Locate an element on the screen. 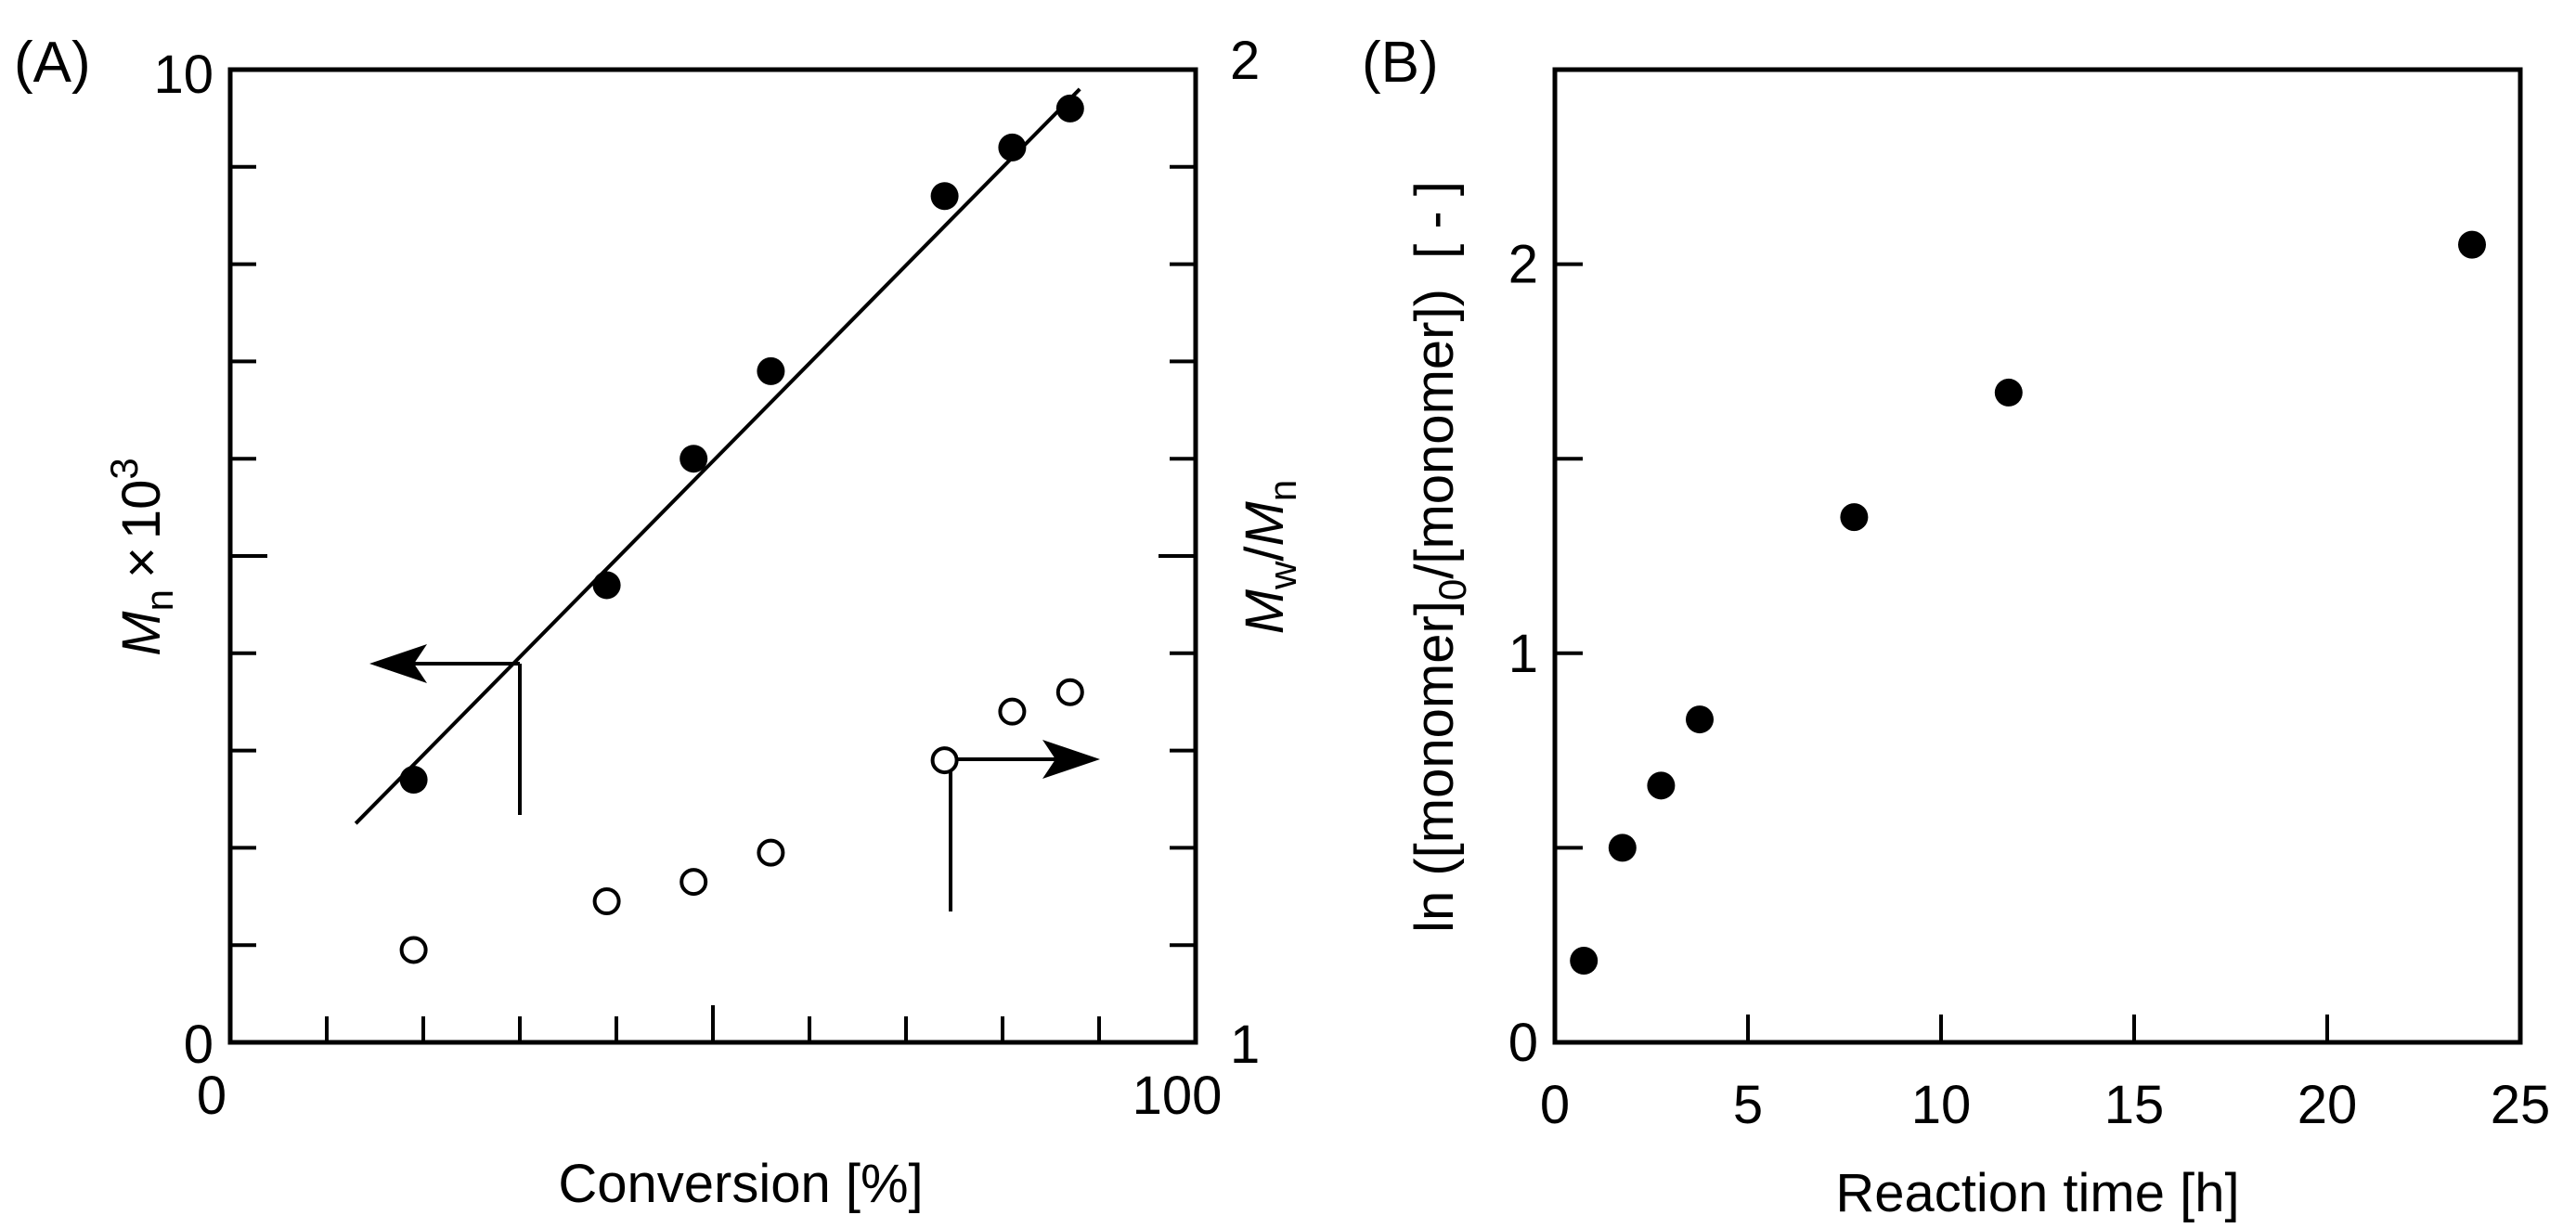 The image size is (2576, 1228). y-title-post: /[monomer]) [ - ] is located at coordinates (1435, 380).